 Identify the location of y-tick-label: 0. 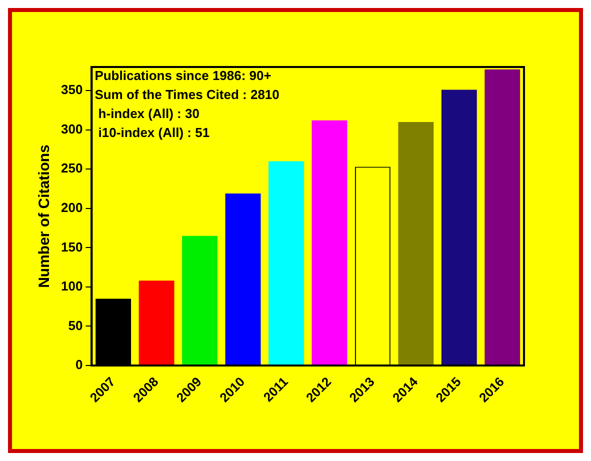
(79, 364).